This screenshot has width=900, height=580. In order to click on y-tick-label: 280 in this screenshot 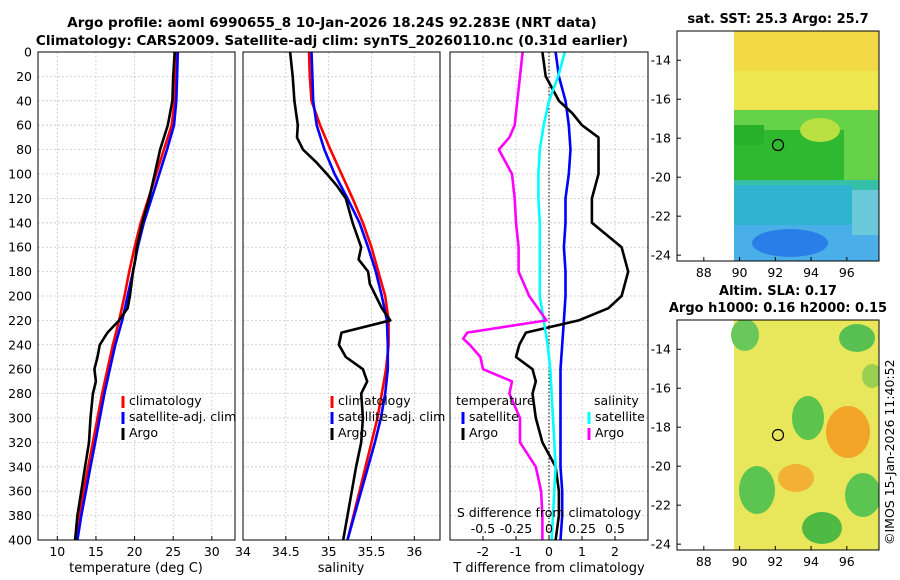, I will do `click(20, 393)`.